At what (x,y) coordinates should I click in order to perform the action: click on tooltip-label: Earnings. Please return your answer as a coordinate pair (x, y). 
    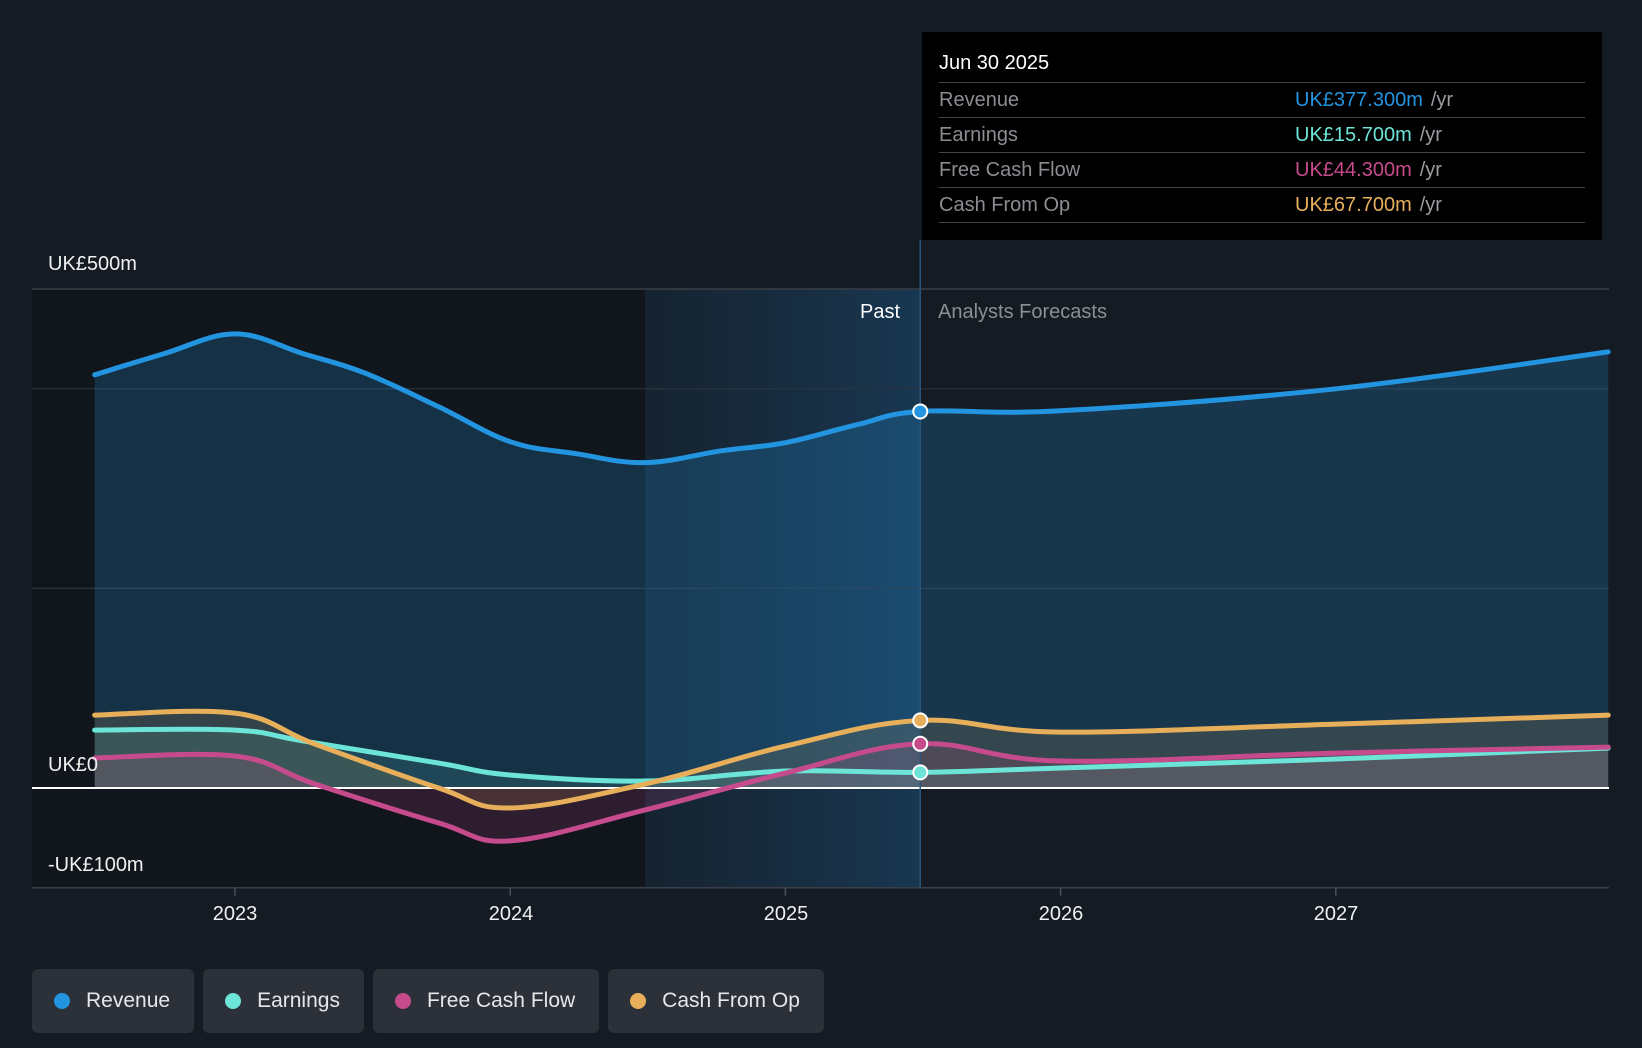
    Looking at the image, I should click on (978, 135).